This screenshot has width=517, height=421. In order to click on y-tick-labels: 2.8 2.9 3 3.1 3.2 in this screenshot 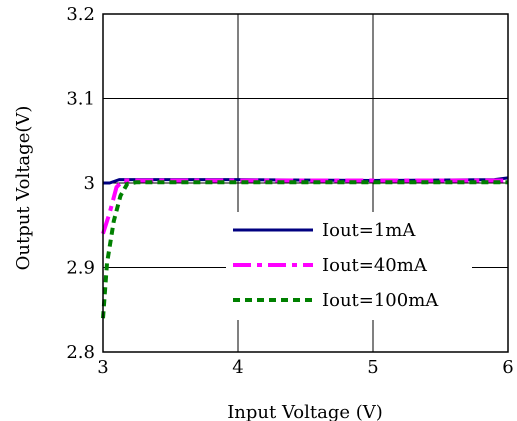, I will do `click(80, 183)`.